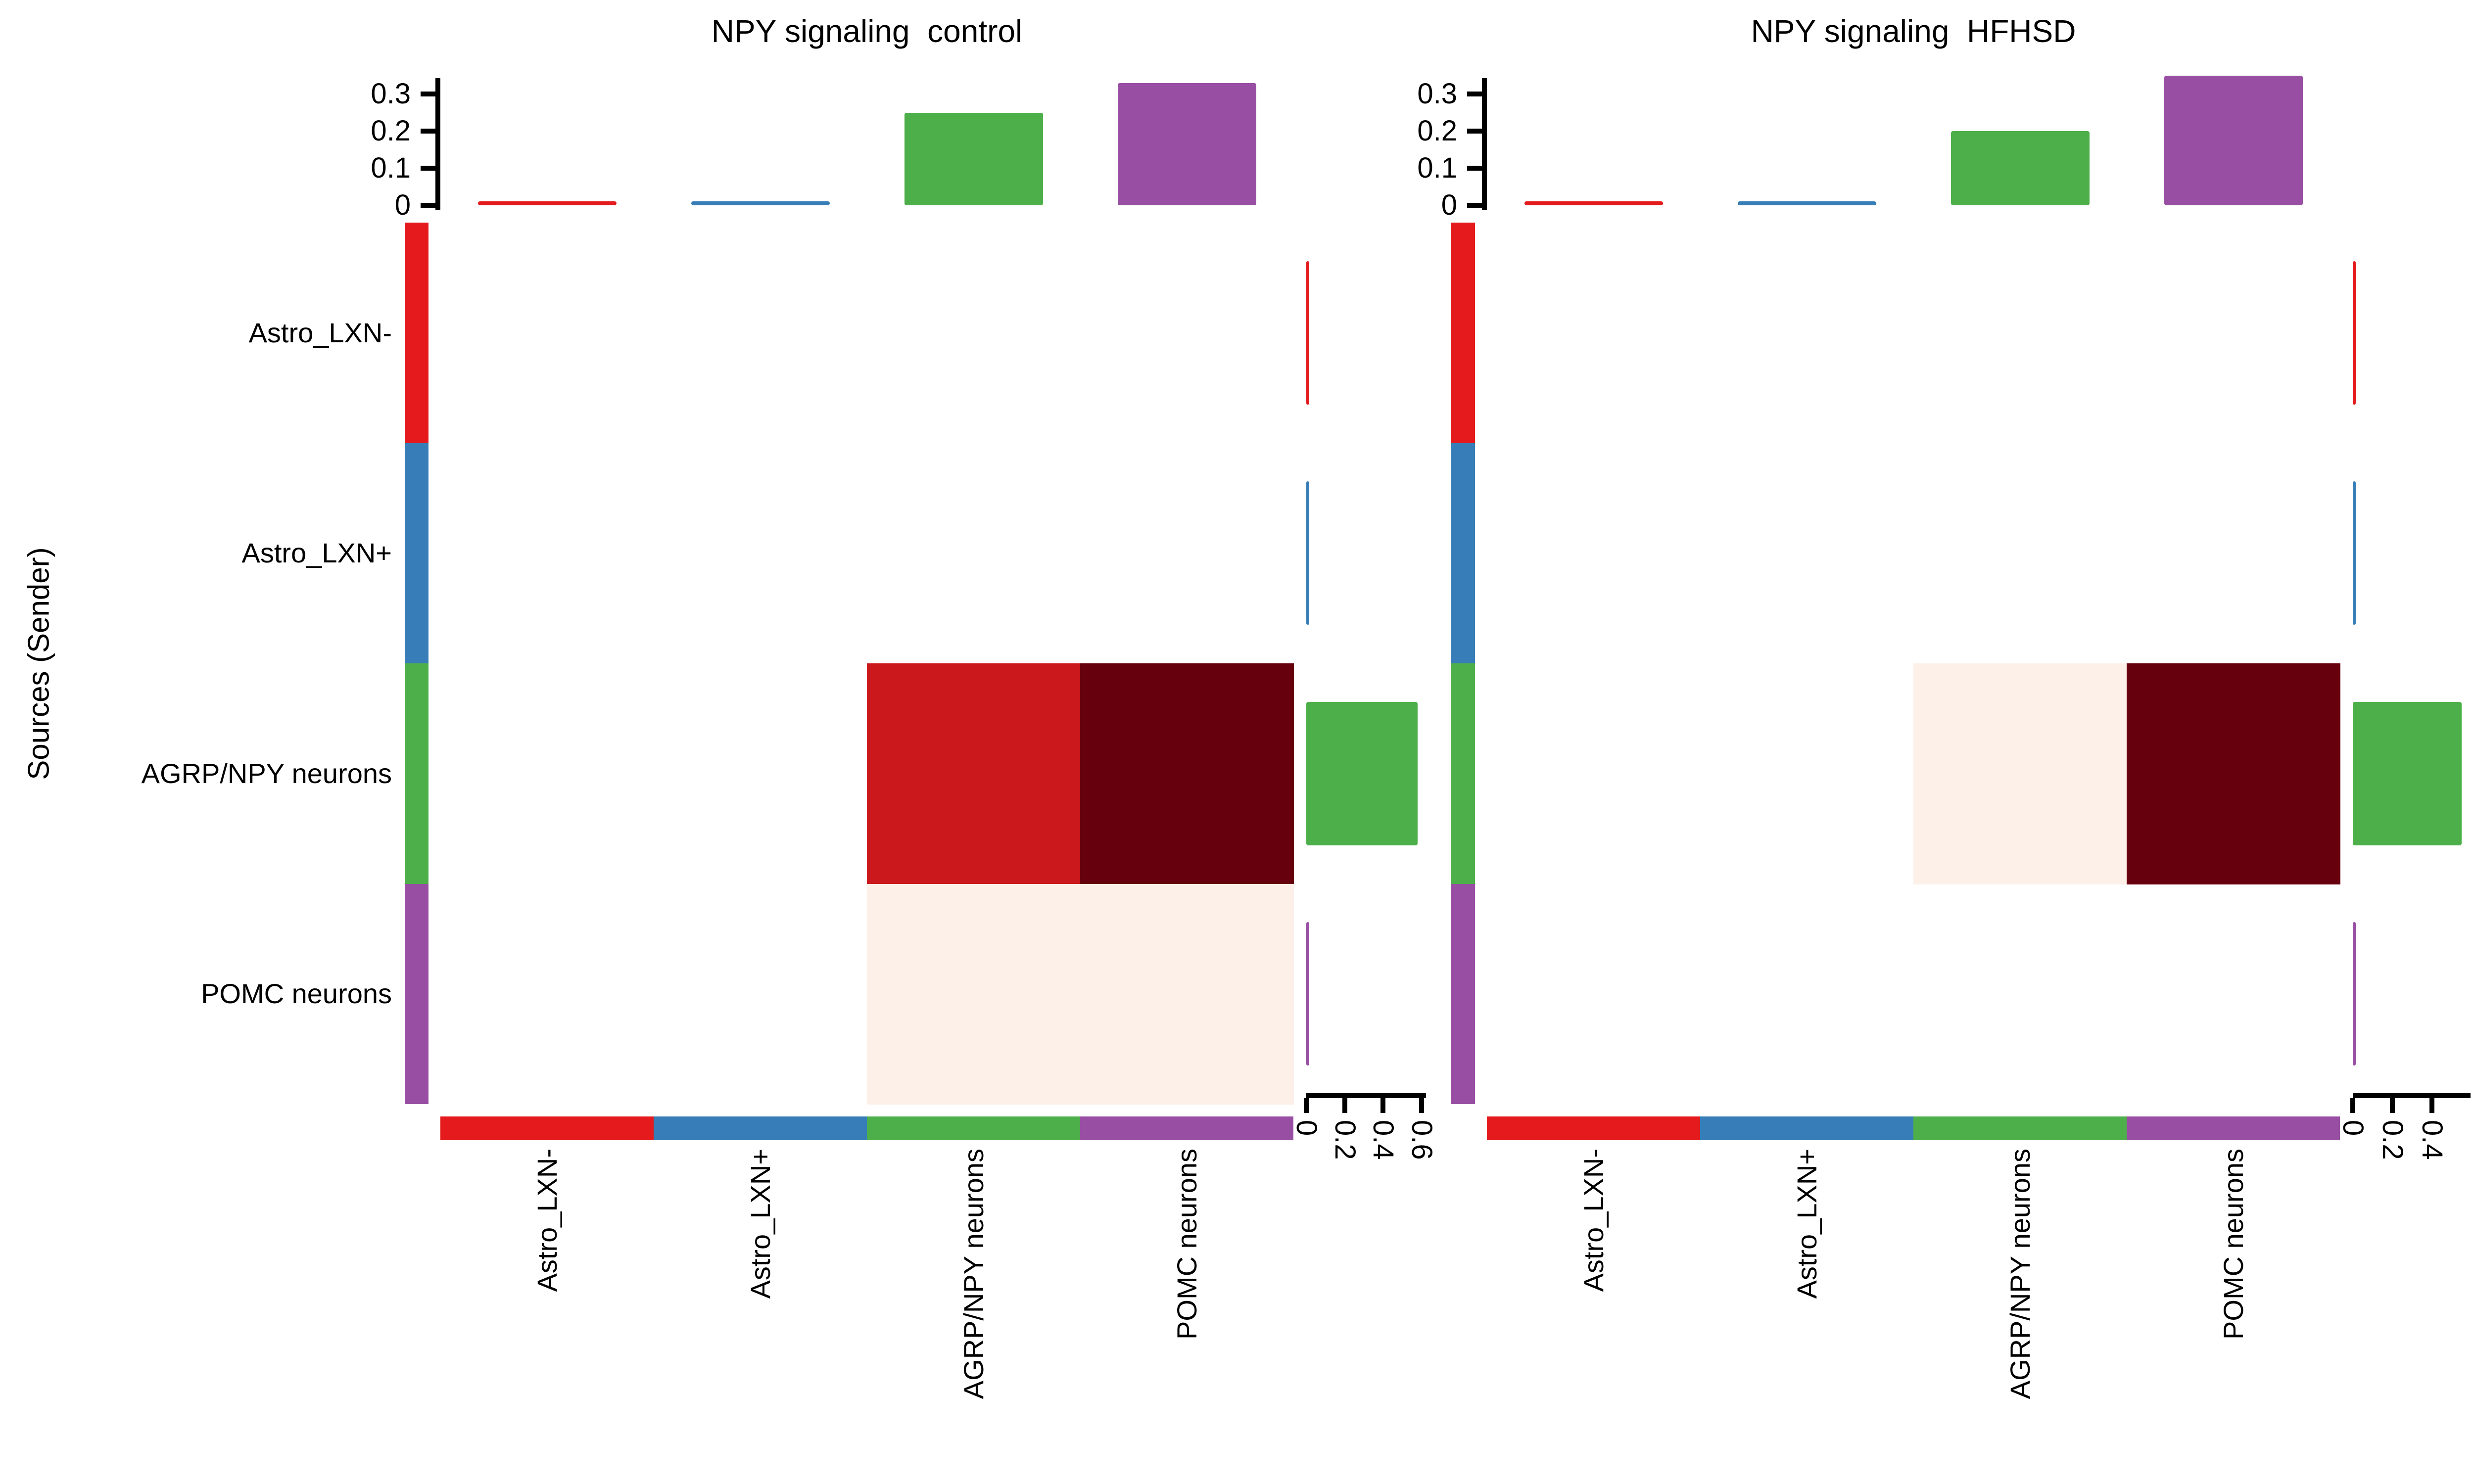  I want to click on y-axis-title: Sources (Sender), so click(39, 663).